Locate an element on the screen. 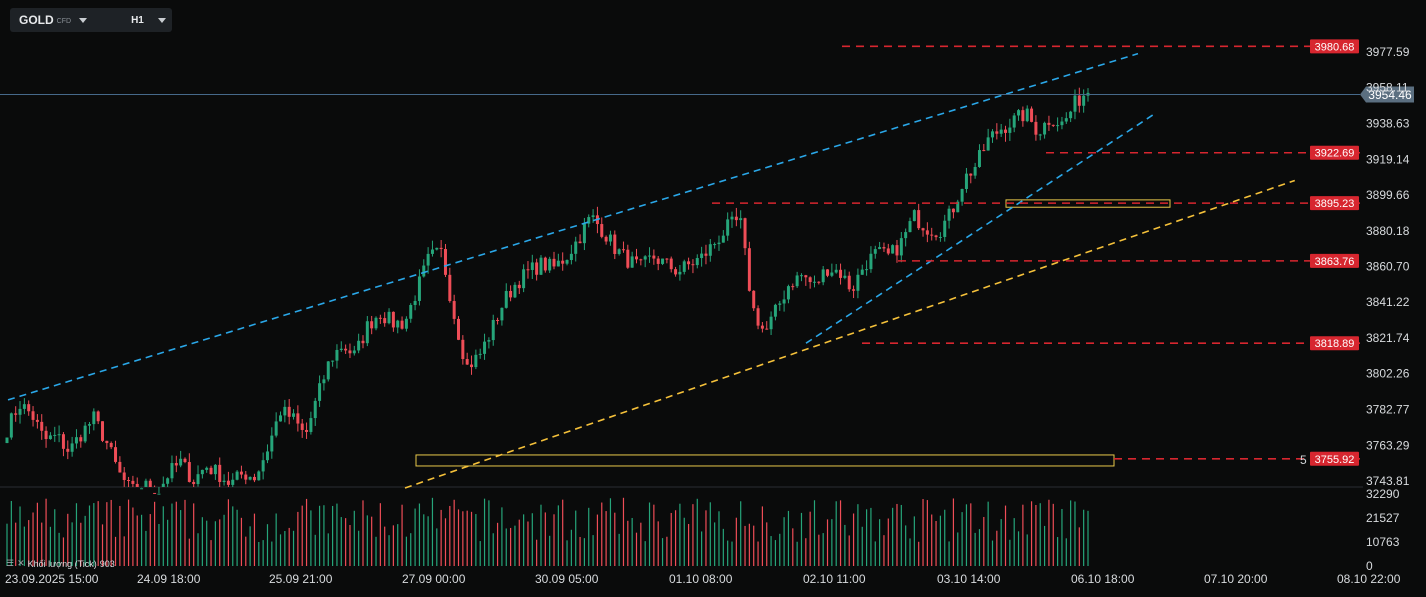  symbol-dropdown-icon is located at coordinates (83, 20).